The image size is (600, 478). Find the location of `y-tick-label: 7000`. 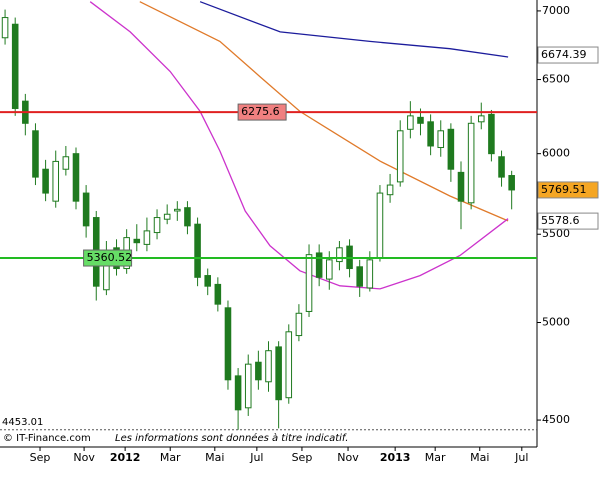

y-tick-label: 7000 is located at coordinates (556, 10).